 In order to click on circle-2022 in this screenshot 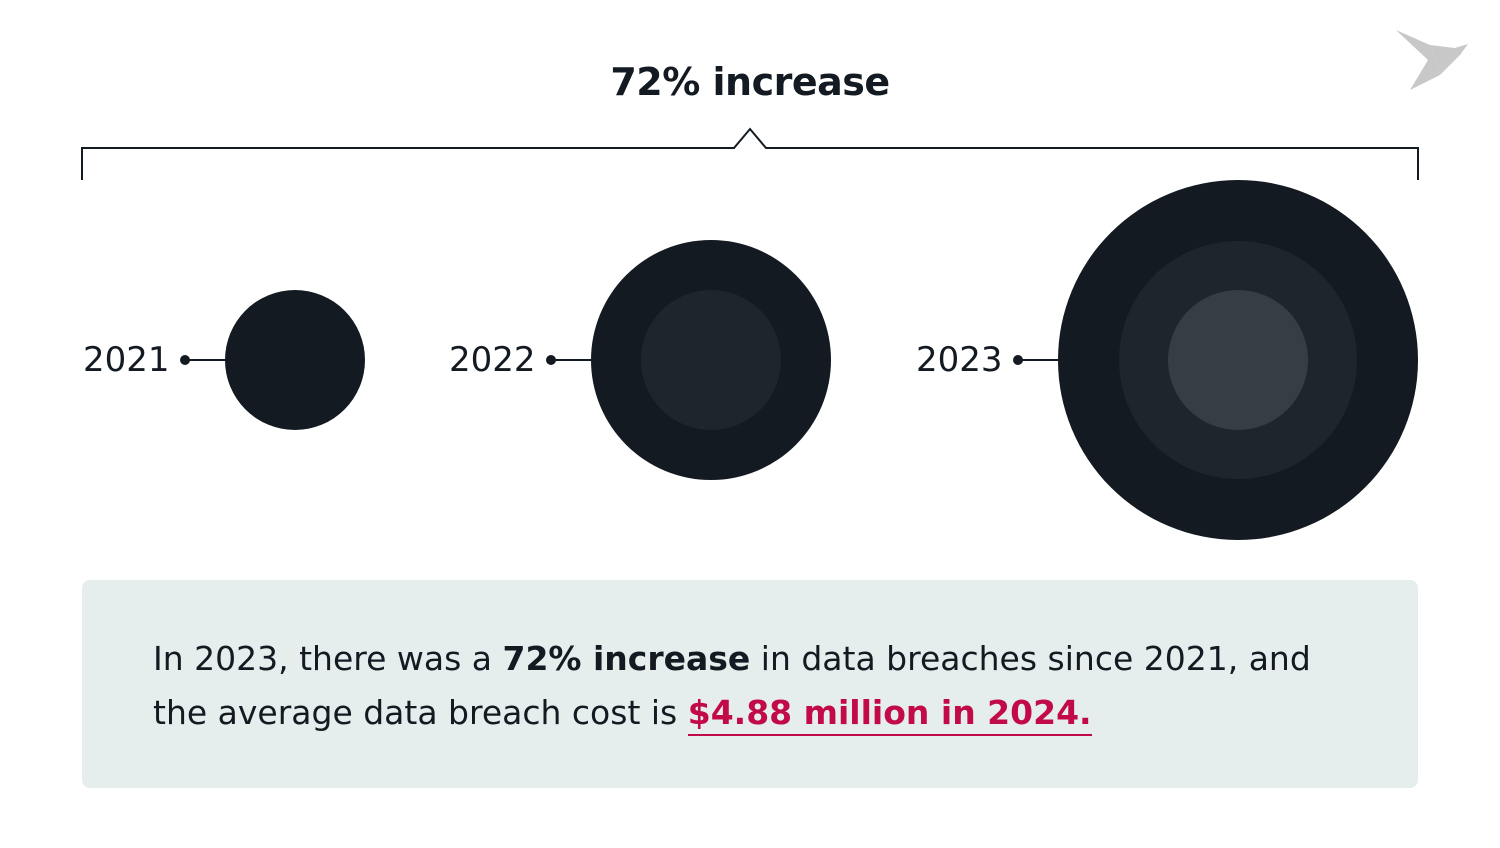, I will do `click(711, 360)`.